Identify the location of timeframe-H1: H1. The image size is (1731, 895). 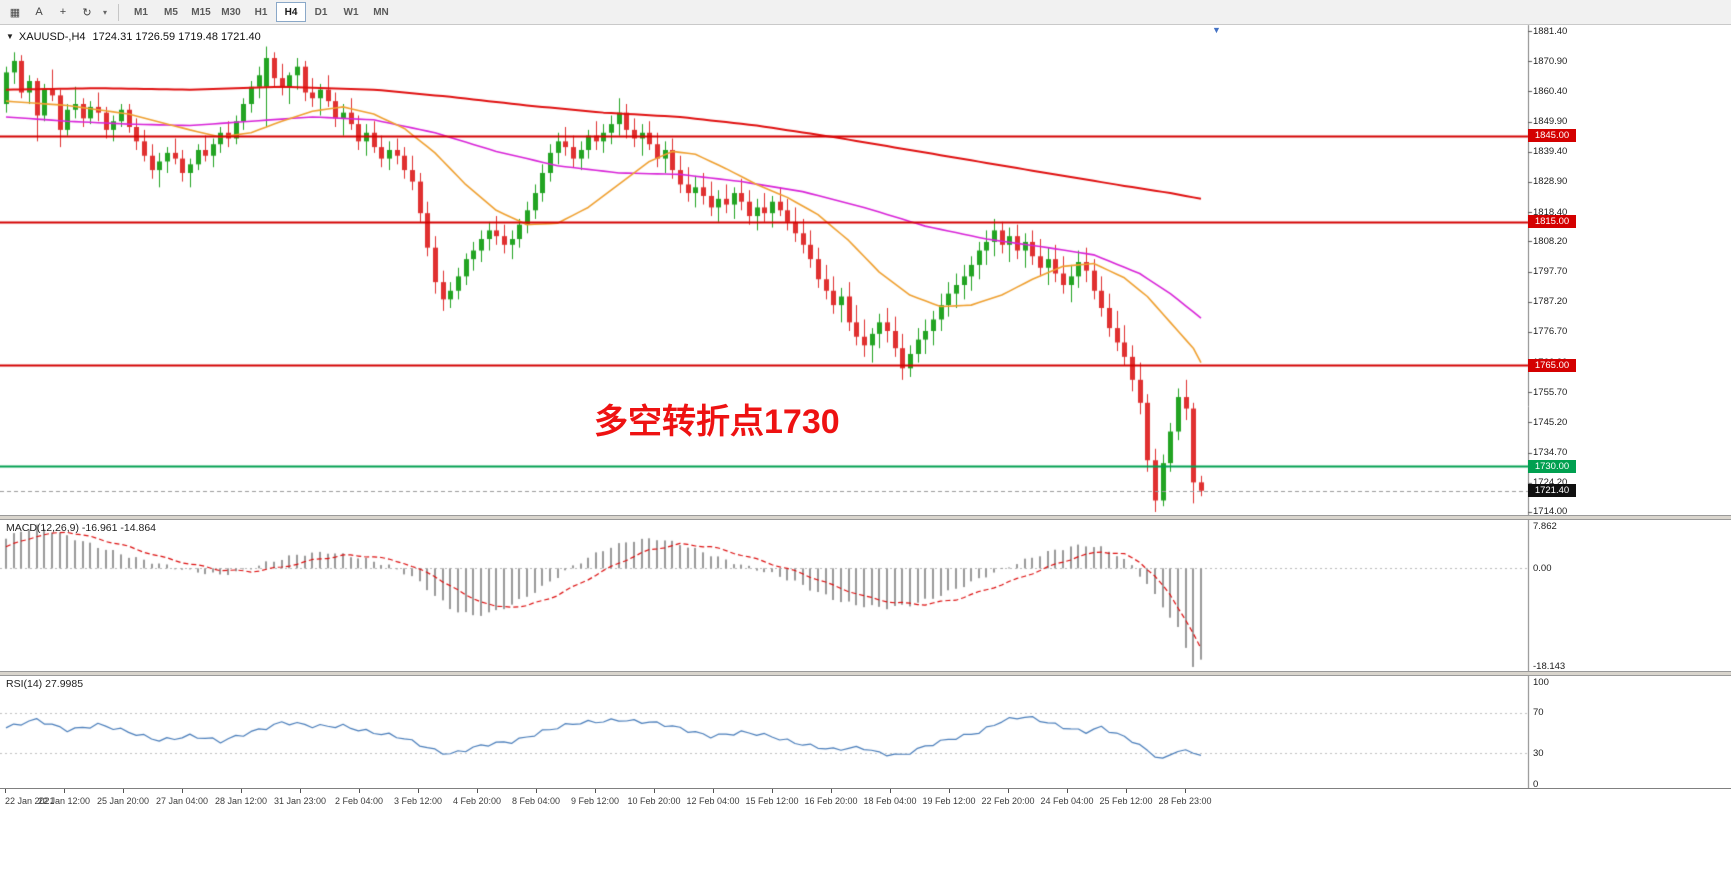
(261, 12).